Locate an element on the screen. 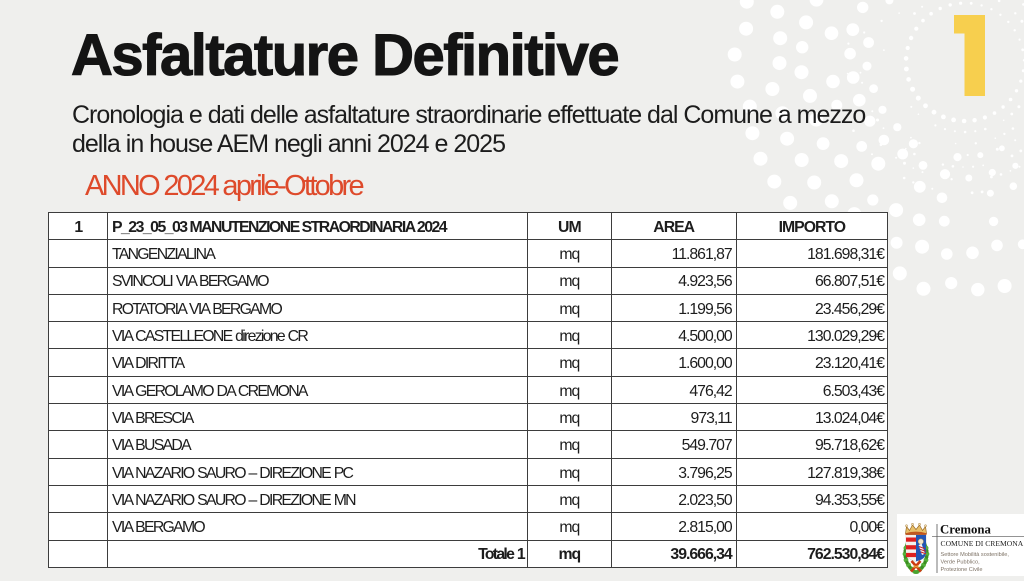 The width and height of the screenshot is (1024, 581). svg-text: Settore Mobilità sostenibile, is located at coordinates (975, 555).